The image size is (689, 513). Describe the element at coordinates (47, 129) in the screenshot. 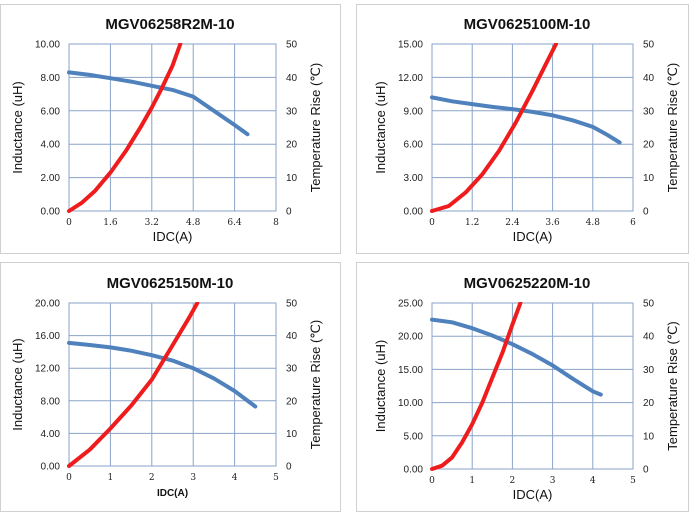

I see `y-ticks: 0.00 2.00 4.00 6.00 8.00 10.00` at that location.